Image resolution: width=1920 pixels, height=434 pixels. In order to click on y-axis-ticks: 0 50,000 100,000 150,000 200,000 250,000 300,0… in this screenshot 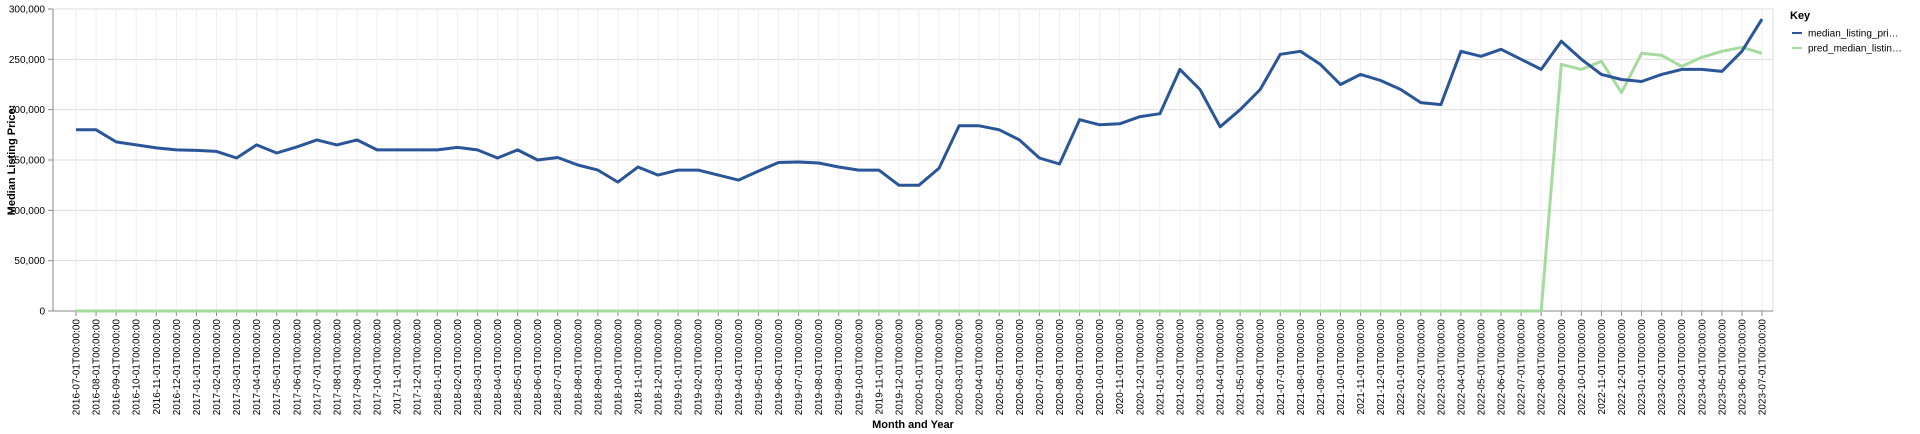, I will do `click(31, 161)`.